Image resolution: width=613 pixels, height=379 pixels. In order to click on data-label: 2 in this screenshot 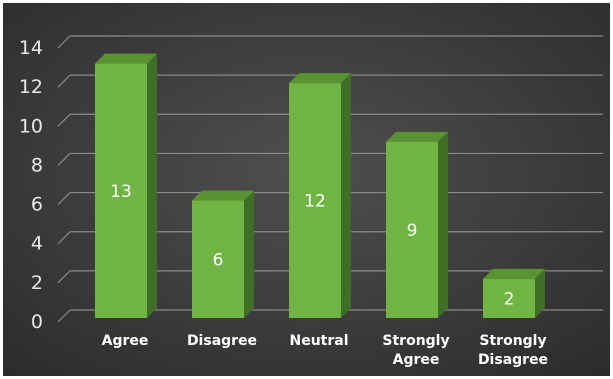, I will do `click(509, 299)`.